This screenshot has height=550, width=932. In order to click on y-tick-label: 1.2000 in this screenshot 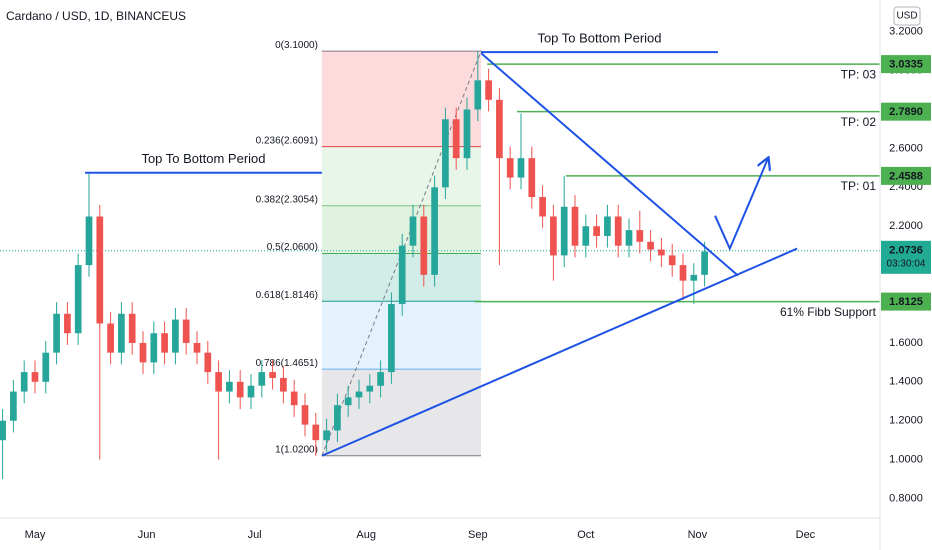, I will do `click(906, 421)`.